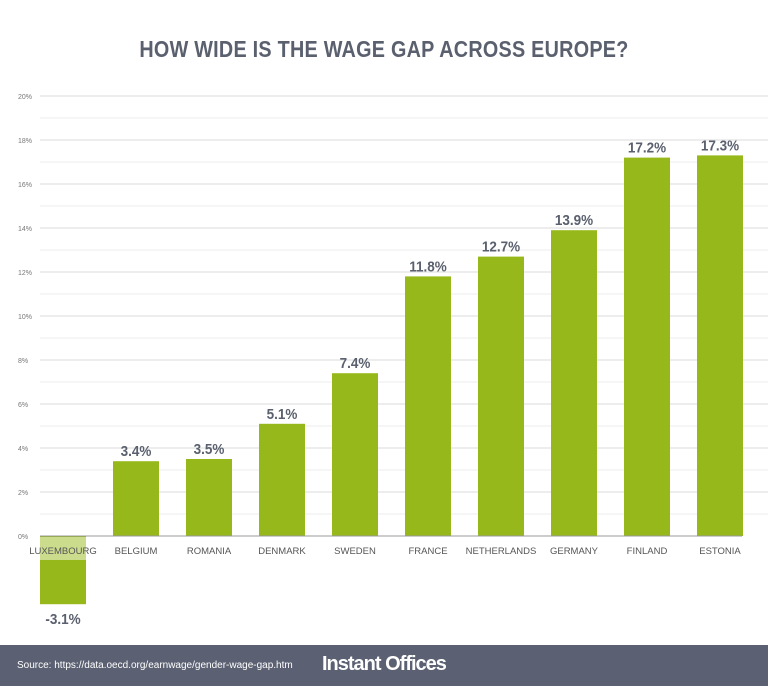 Image resolution: width=768 pixels, height=686 pixels. Describe the element at coordinates (282, 414) in the screenshot. I see `data-label: 5.1%` at that location.